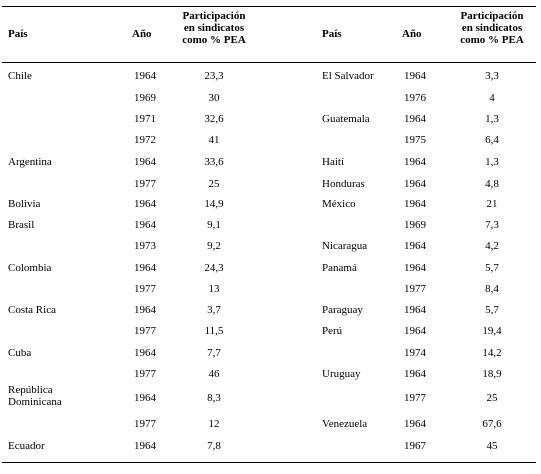 The height and width of the screenshot is (474, 541). What do you see at coordinates (214, 310) in the screenshot?
I see `value: 3,7` at bounding box center [214, 310].